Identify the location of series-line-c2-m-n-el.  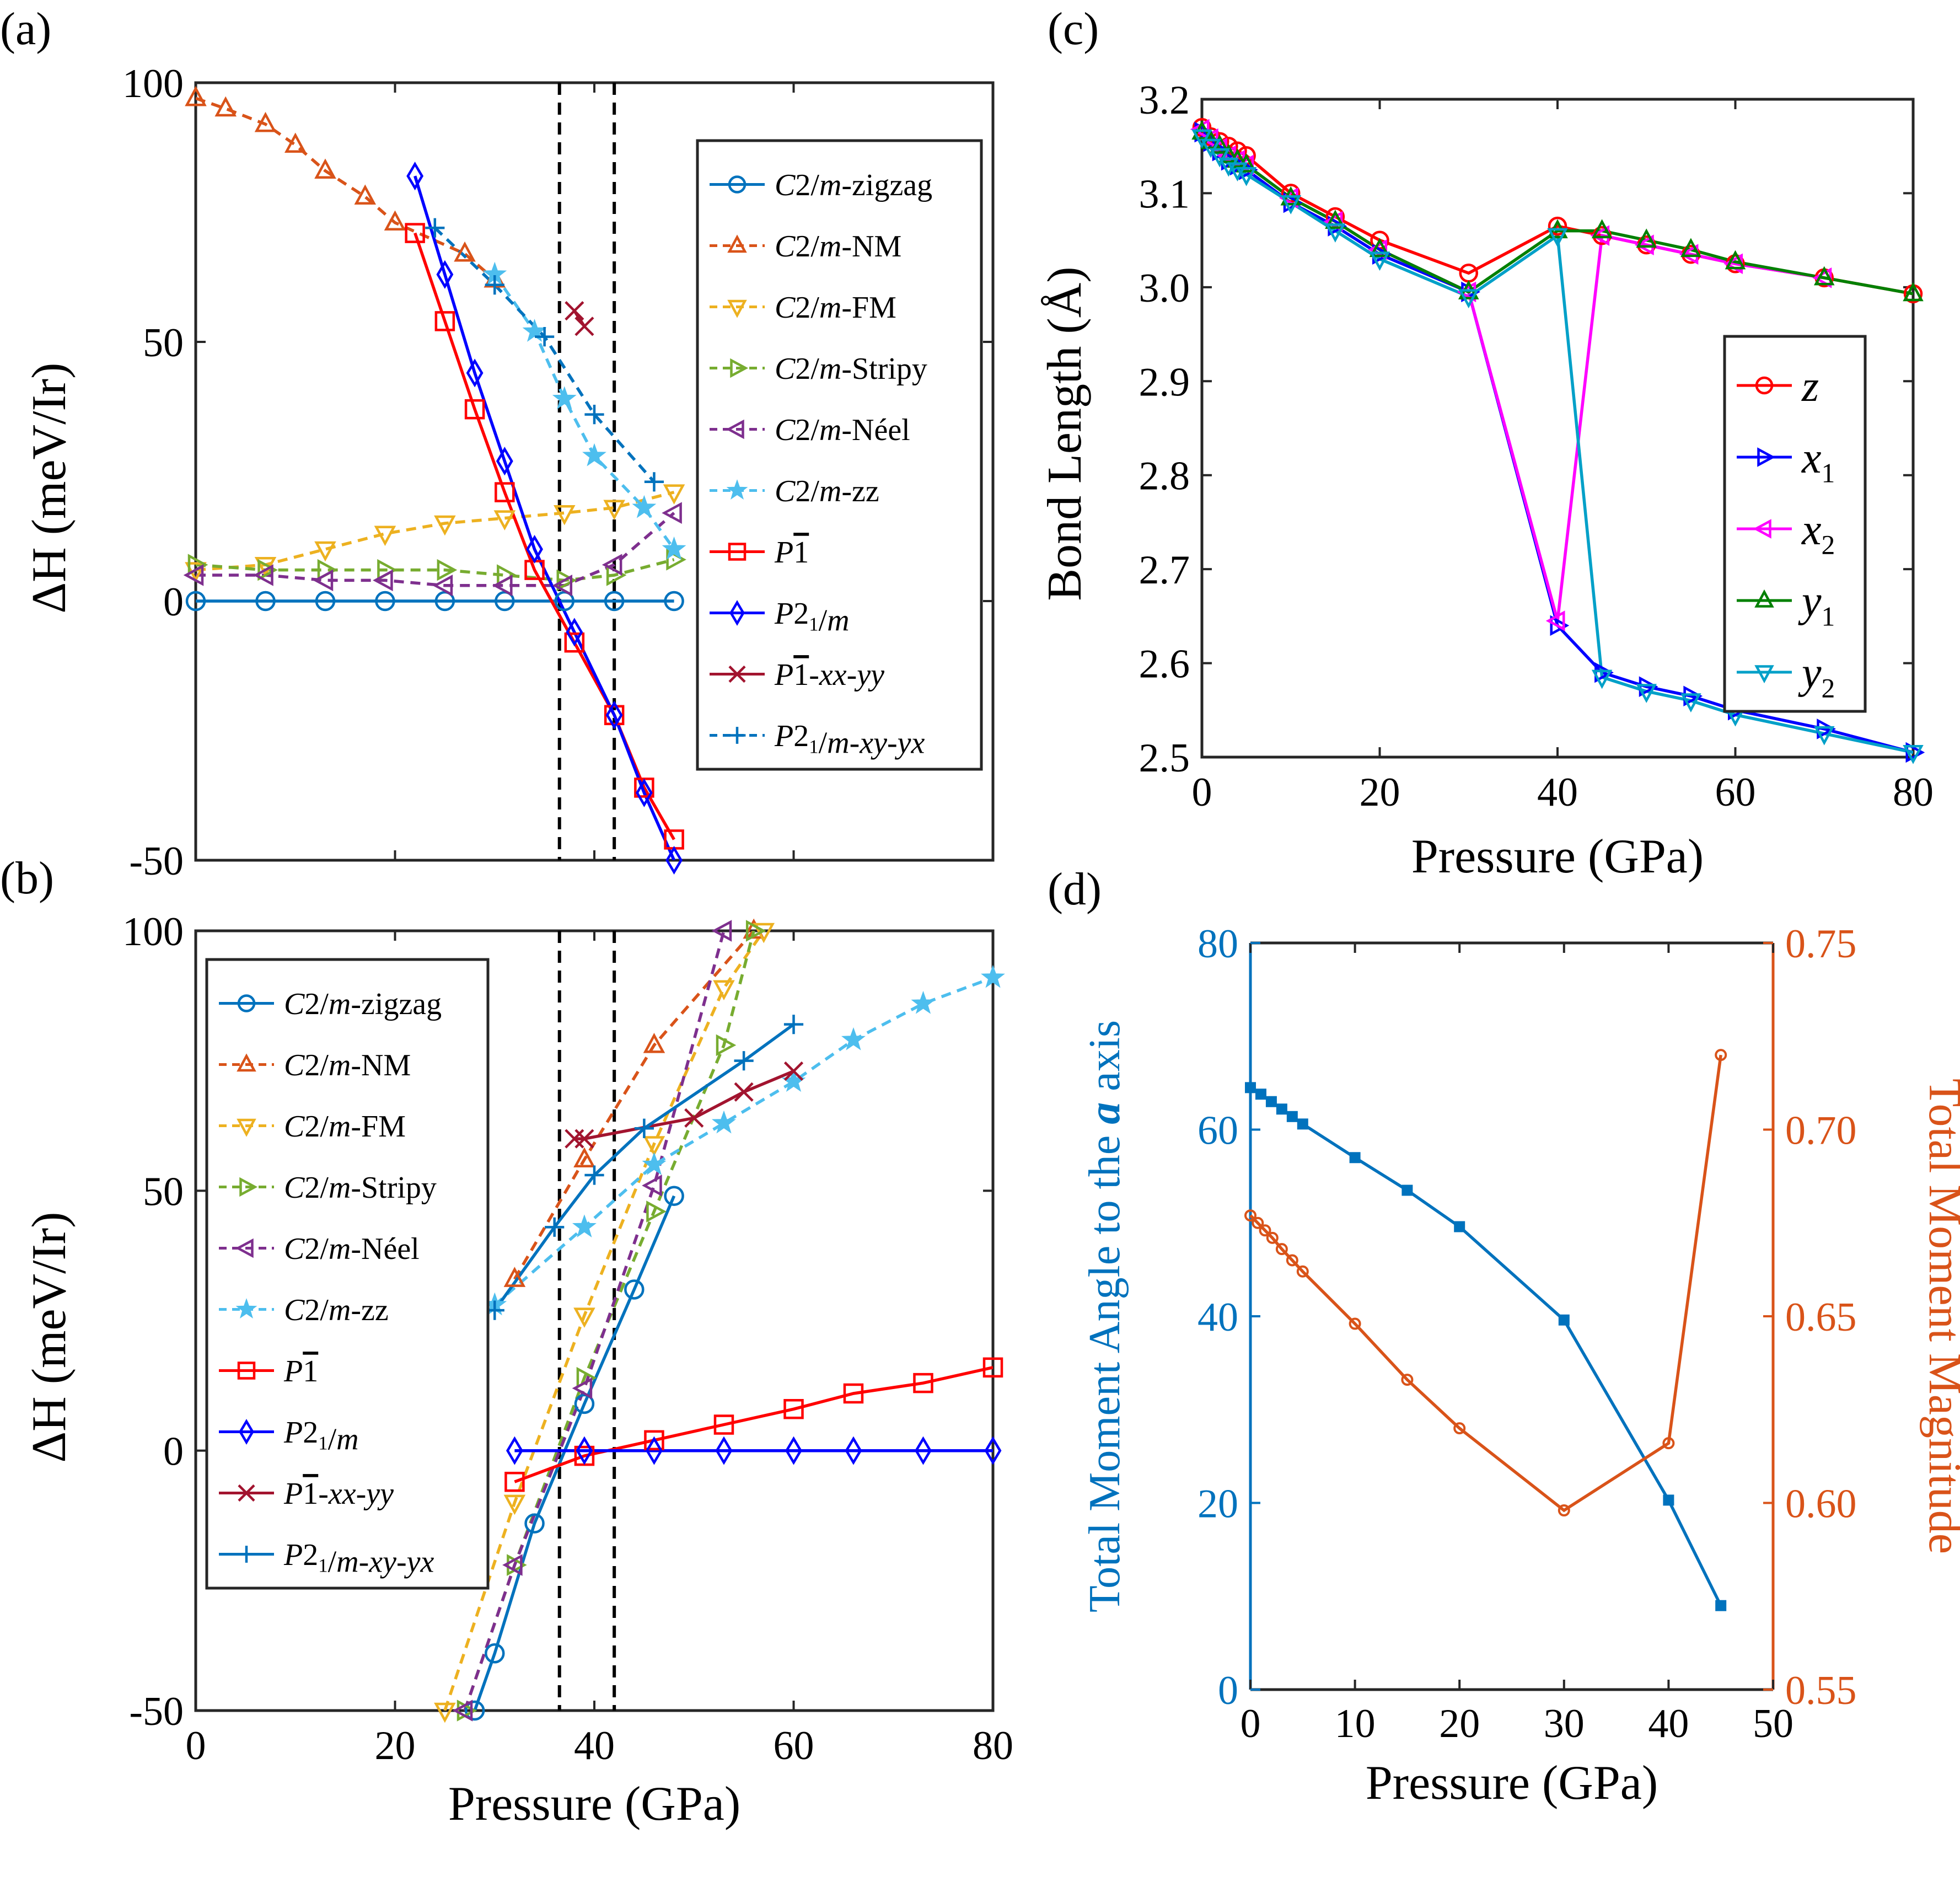
(594, 1321).